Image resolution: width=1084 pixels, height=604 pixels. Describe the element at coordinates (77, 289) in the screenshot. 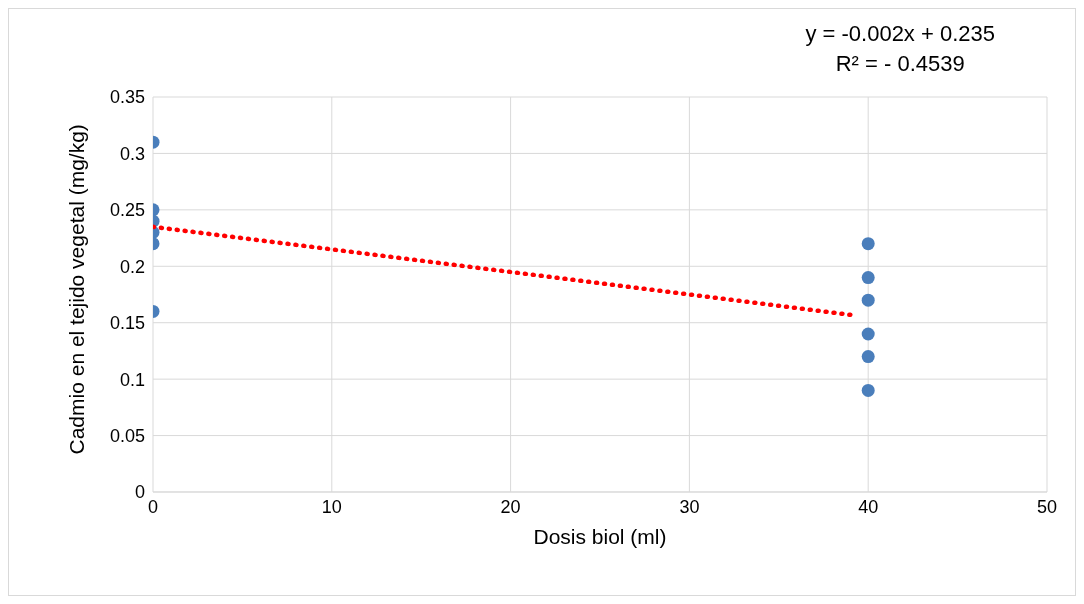

I see `y-axis-title: Cadmio en el tejido vegetal (mg/kg)` at that location.